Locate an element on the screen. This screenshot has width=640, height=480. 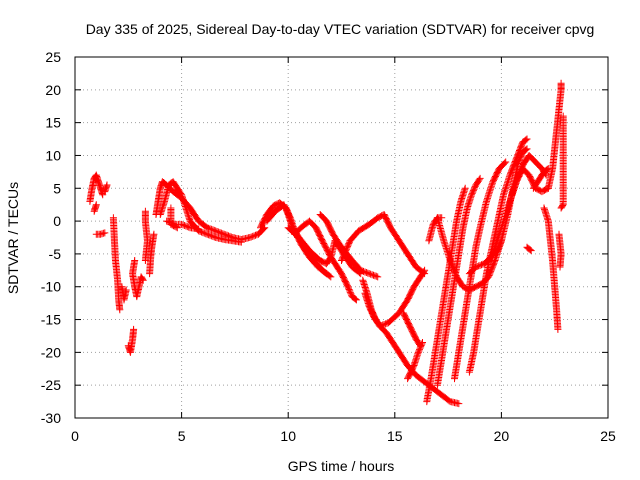
y-tick-label: 0 is located at coordinates (57, 221).